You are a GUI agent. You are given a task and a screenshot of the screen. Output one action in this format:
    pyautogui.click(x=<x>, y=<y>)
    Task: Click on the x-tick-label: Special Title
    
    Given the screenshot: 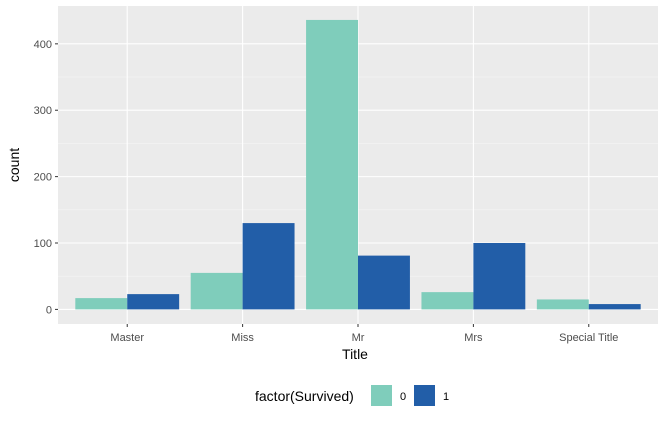 What is the action you would take?
    pyautogui.click(x=588, y=338)
    